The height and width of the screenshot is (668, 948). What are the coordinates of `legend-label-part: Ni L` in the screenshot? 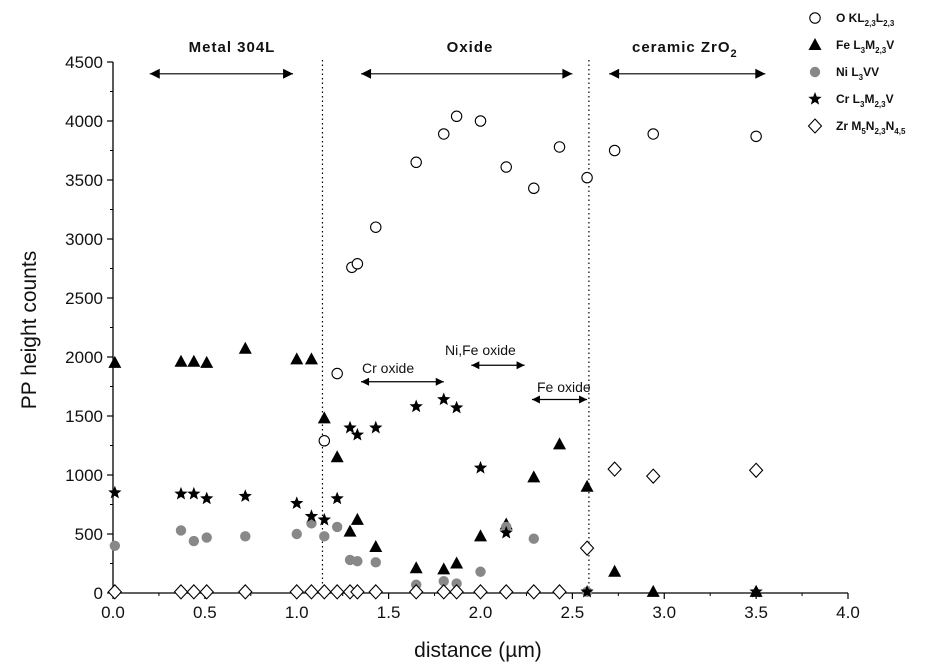 It's located at (847, 72).